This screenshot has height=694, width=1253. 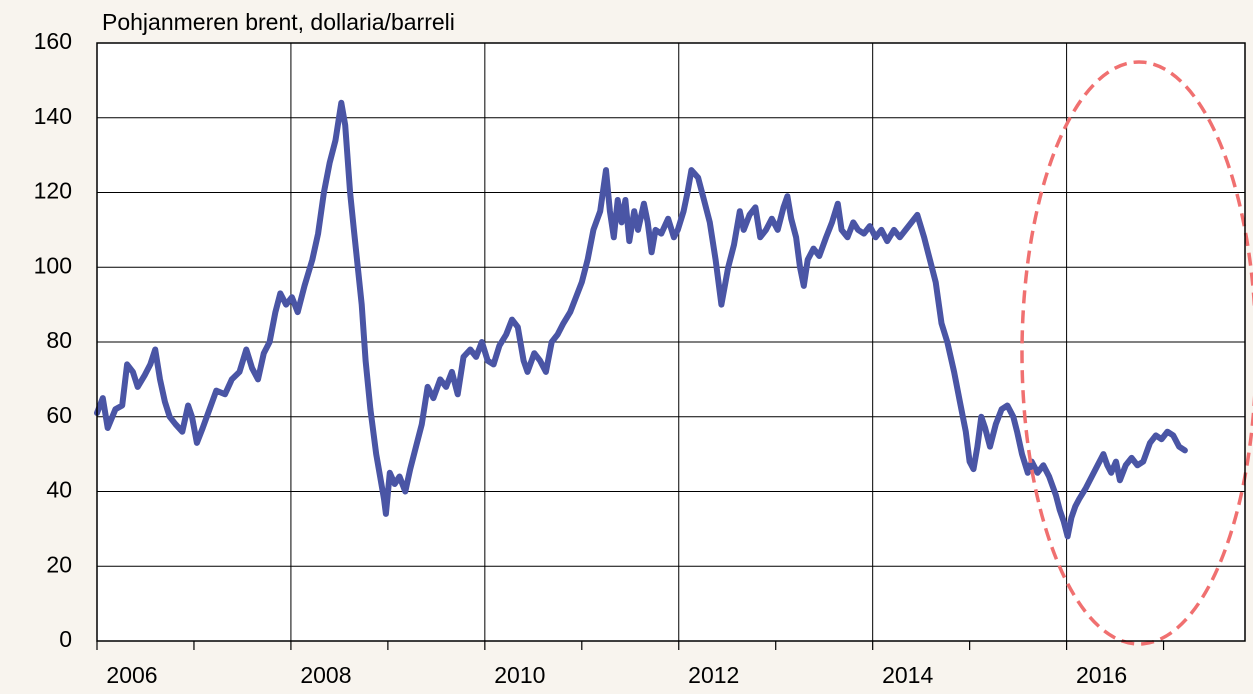 I want to click on y-tick-label: 160, so click(x=53, y=41).